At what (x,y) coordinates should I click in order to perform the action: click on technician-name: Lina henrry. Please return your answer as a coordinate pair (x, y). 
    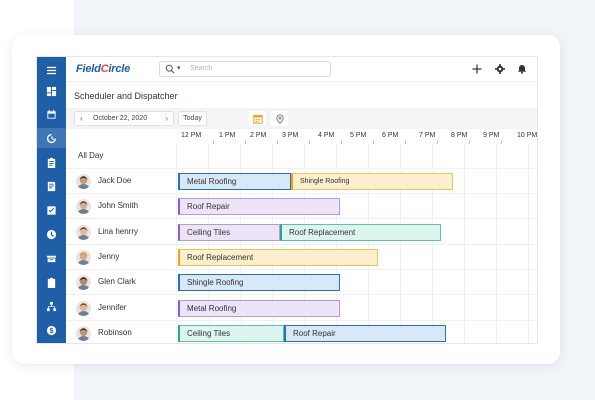
    Looking at the image, I should click on (118, 231).